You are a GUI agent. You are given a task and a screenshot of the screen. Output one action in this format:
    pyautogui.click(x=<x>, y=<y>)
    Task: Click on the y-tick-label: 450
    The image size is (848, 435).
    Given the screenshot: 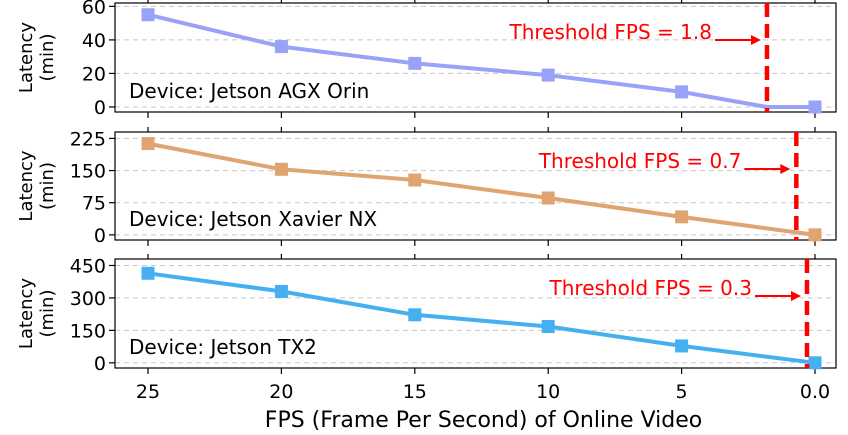 What is the action you would take?
    pyautogui.click(x=88, y=266)
    